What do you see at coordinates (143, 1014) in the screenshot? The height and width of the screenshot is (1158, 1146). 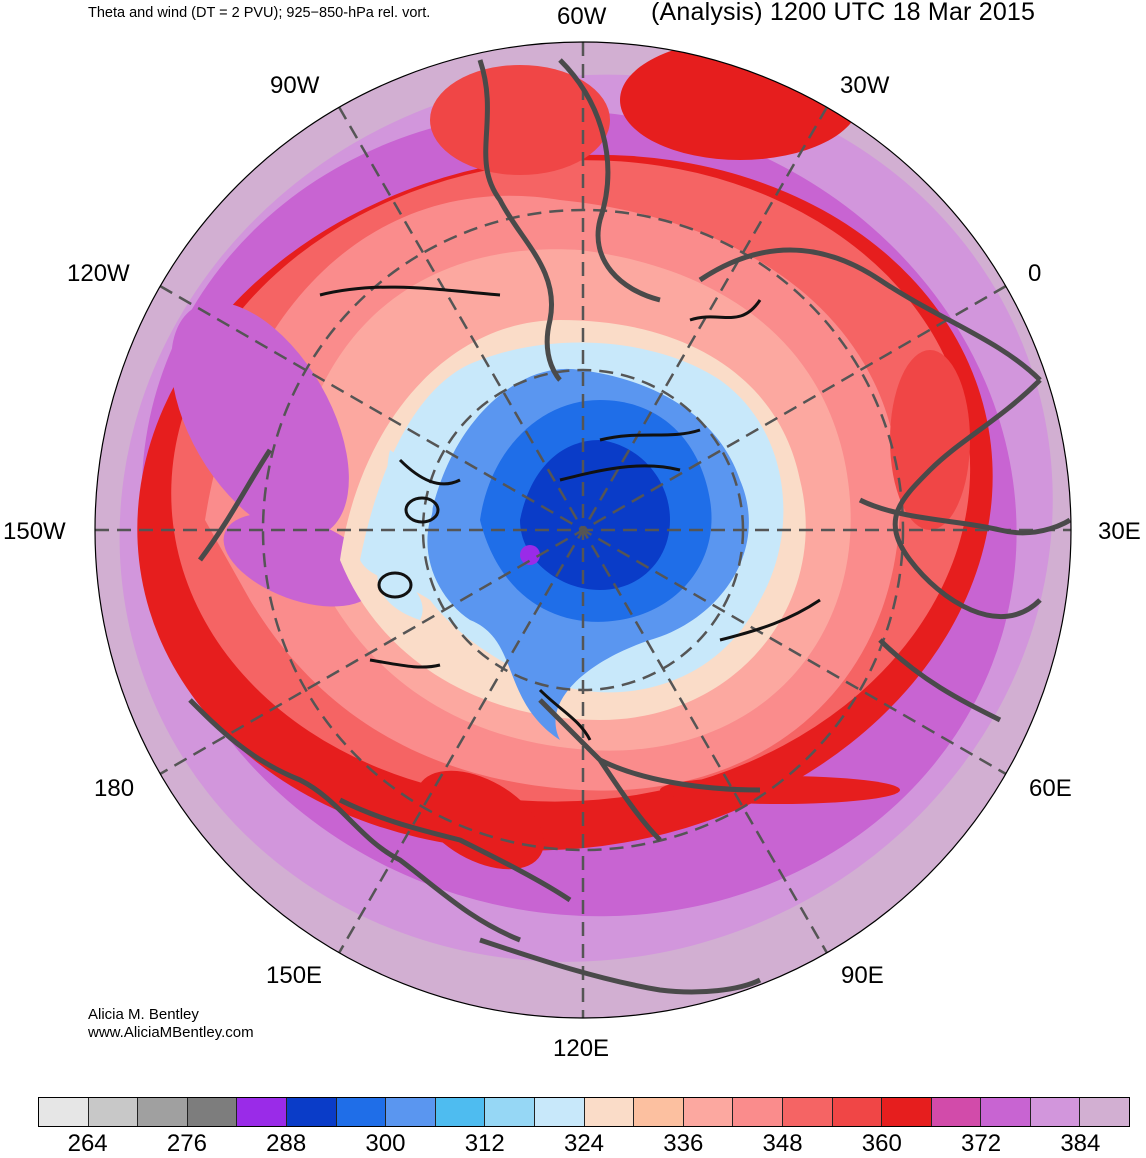 I see `credit-author: Alicia M. Bentley` at bounding box center [143, 1014].